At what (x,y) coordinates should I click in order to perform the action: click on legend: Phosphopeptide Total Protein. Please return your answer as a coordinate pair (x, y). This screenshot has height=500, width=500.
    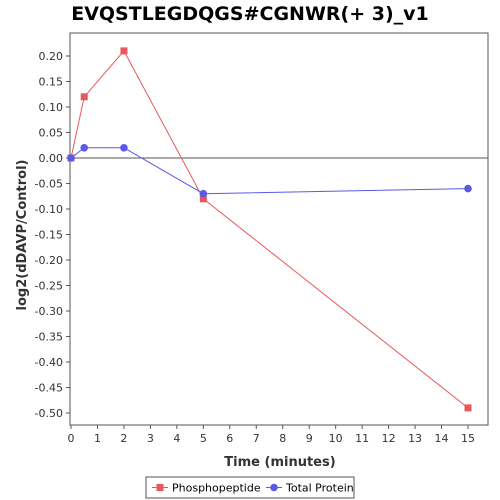
    Looking at the image, I should click on (250, 487).